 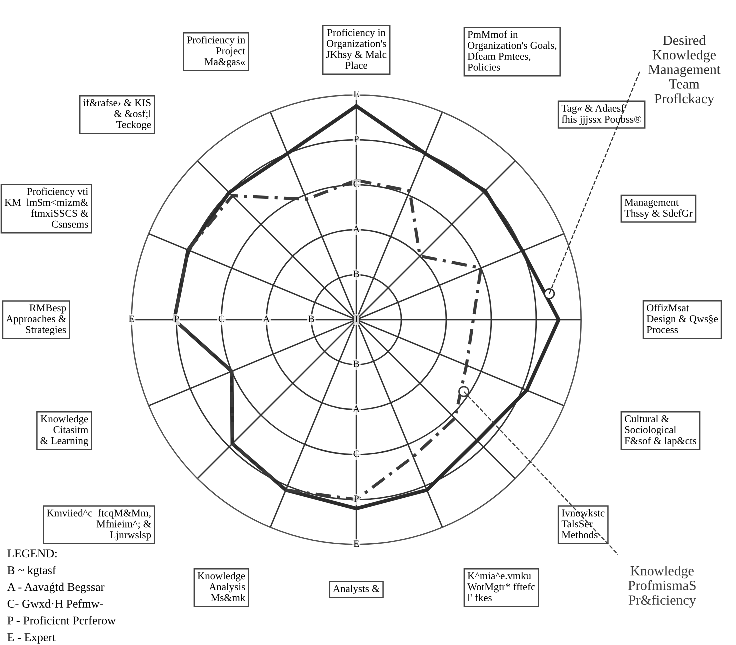 I want to click on y-tick-label: I, so click(x=356, y=319).